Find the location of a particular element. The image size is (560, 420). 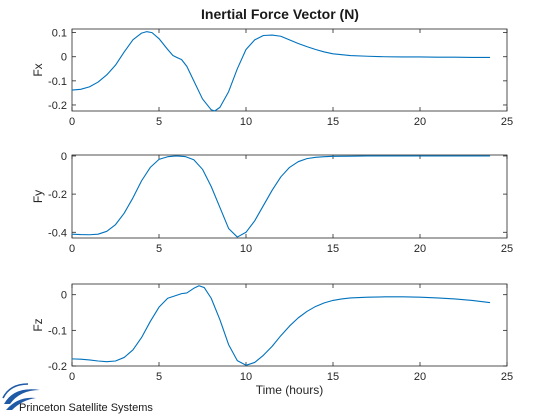

y-tick-label: 0.1 is located at coordinates (59, 34).